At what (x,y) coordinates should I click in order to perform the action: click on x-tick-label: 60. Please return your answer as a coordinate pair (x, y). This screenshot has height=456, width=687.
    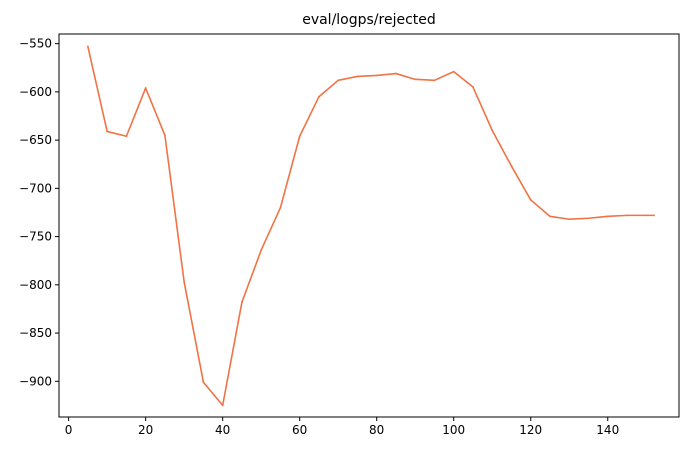
    Looking at the image, I should click on (299, 430).